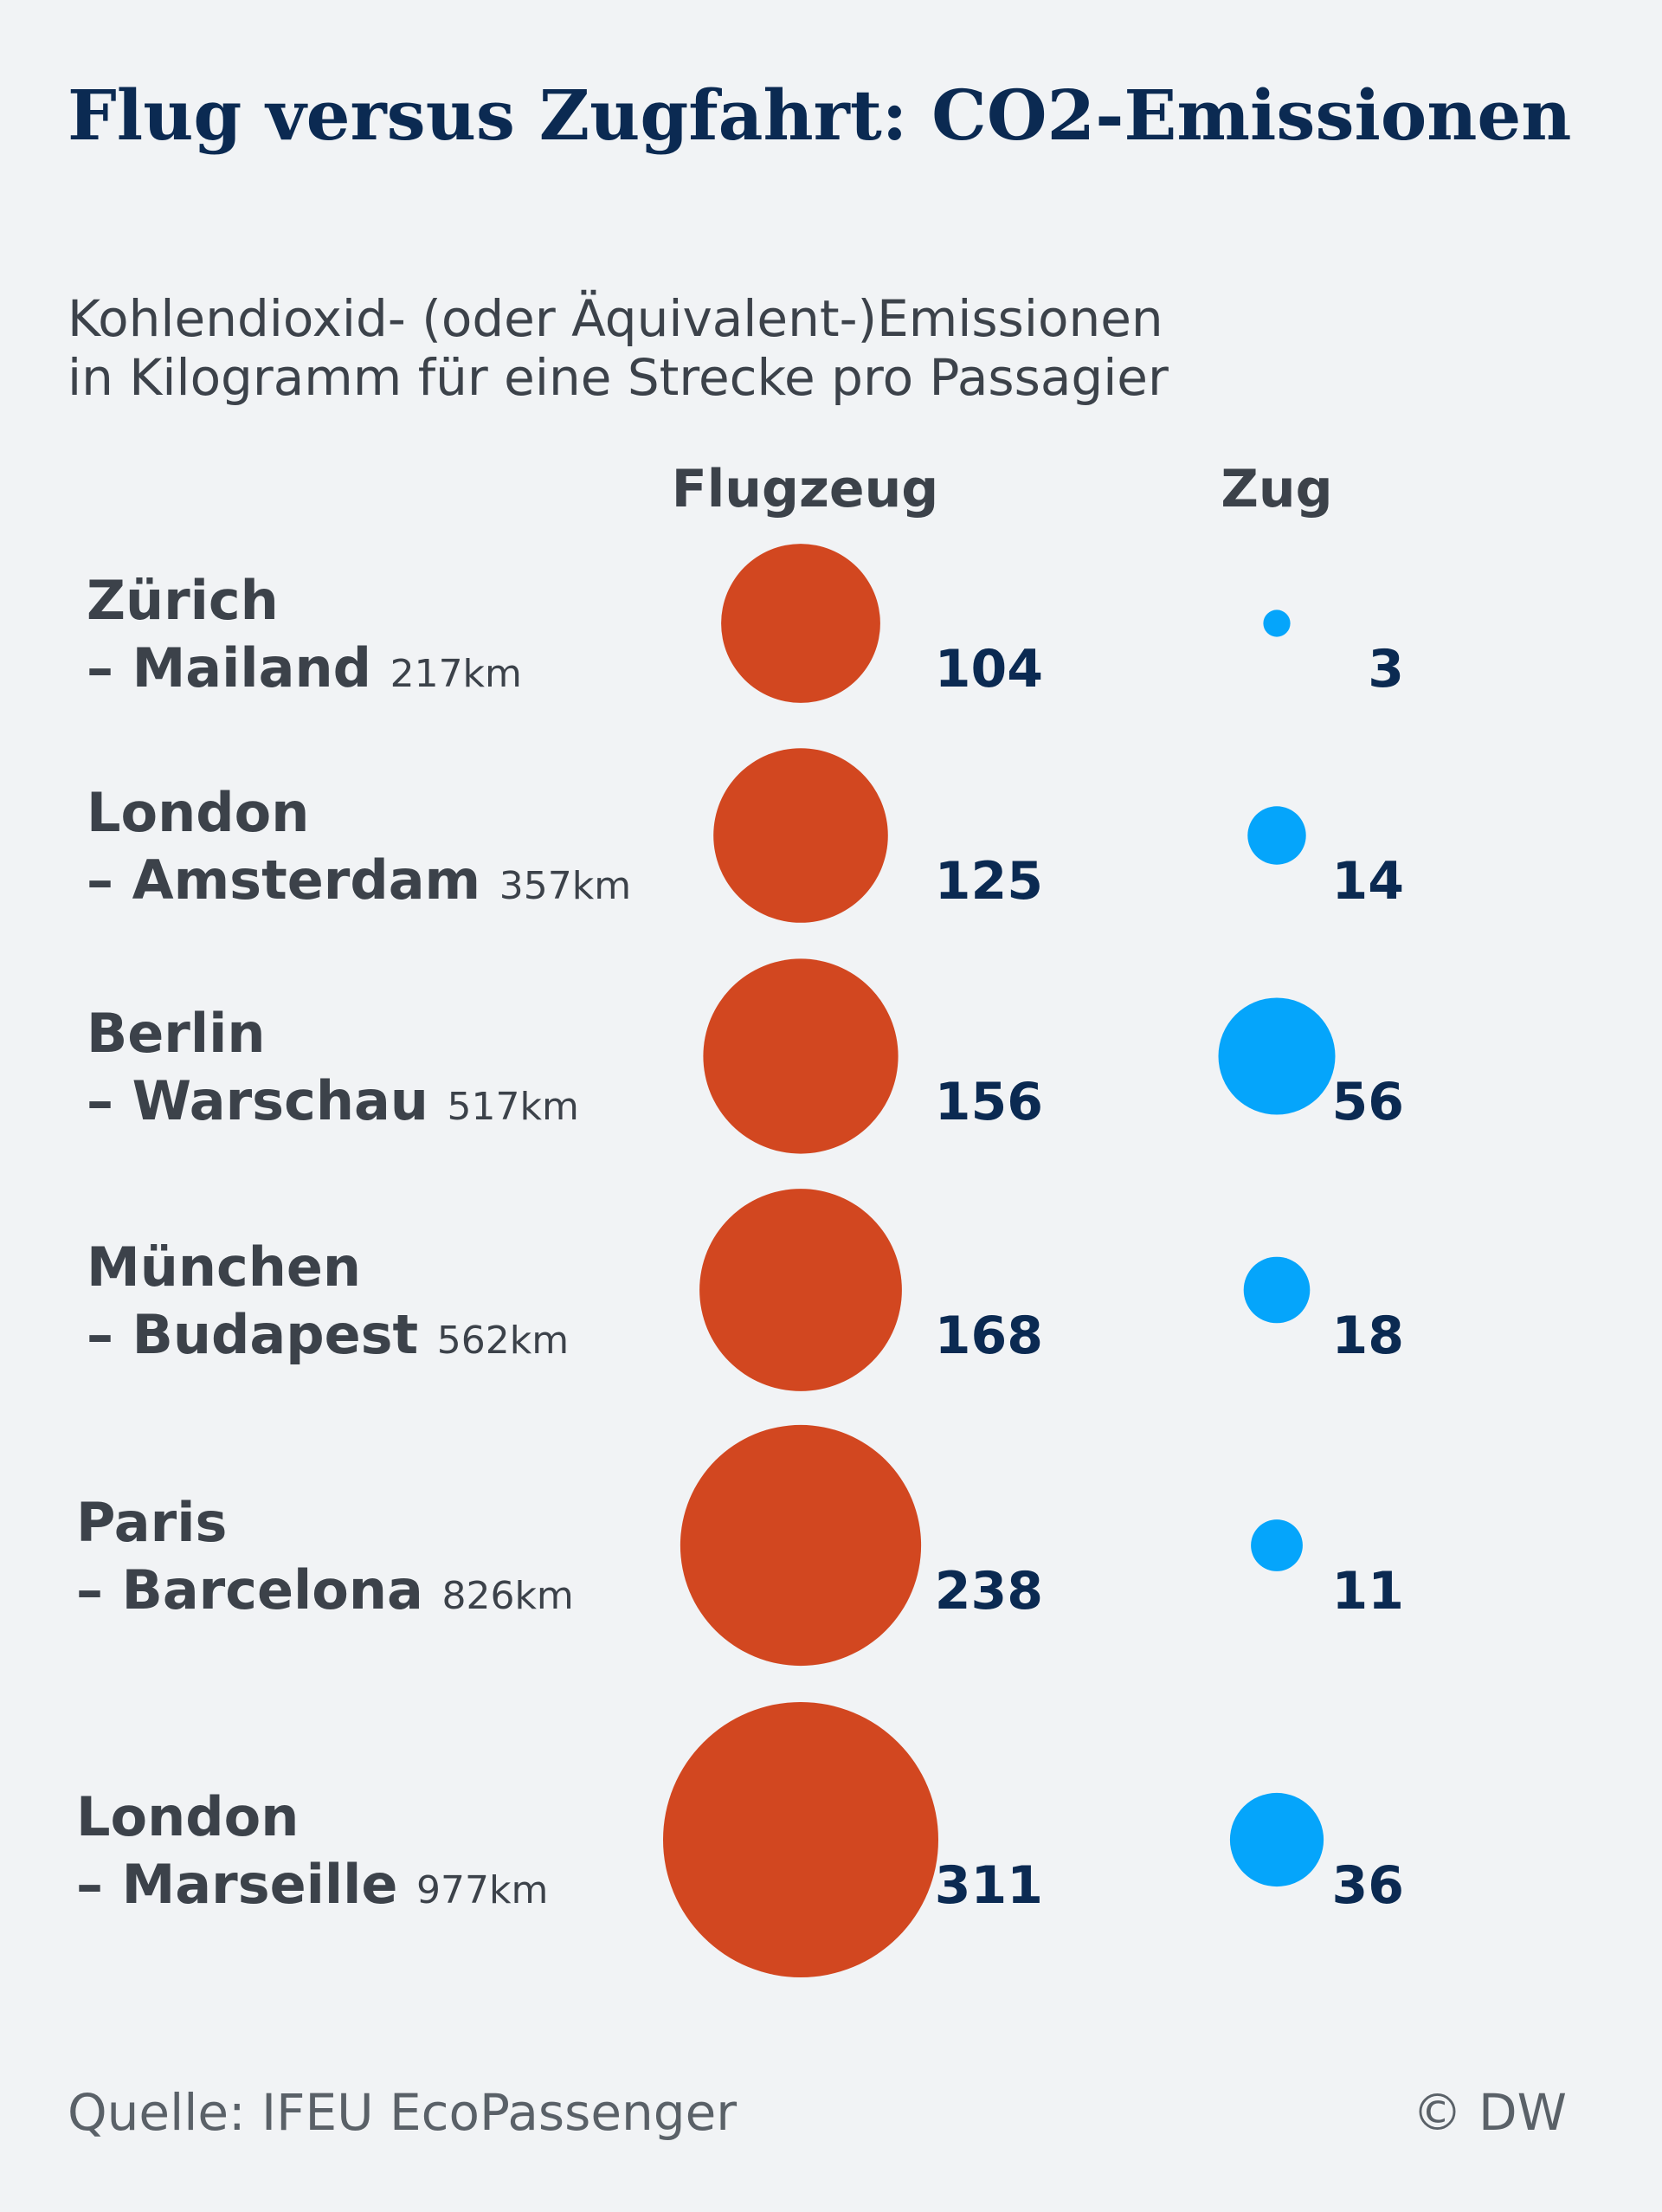 This screenshot has height=2212, width=1662. Describe the element at coordinates (989, 669) in the screenshot. I see `flugzeug-value-label: 104` at that location.